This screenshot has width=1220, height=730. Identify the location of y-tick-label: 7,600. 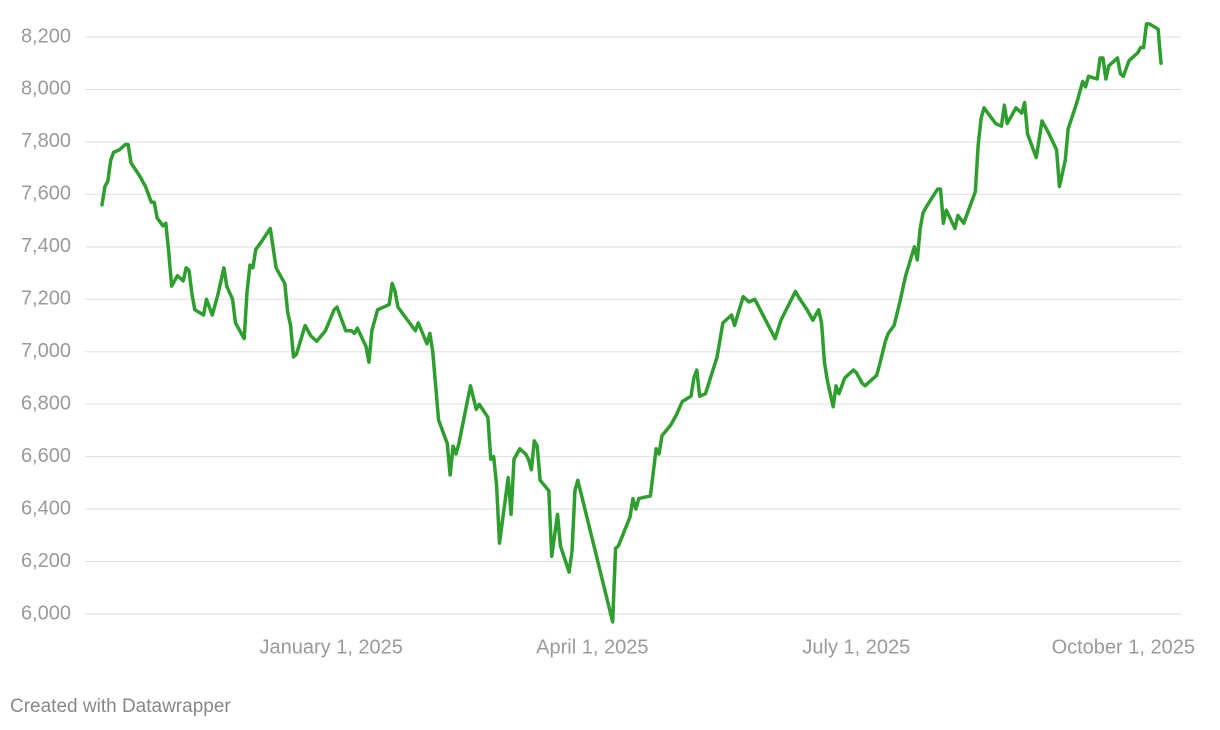
(46, 194).